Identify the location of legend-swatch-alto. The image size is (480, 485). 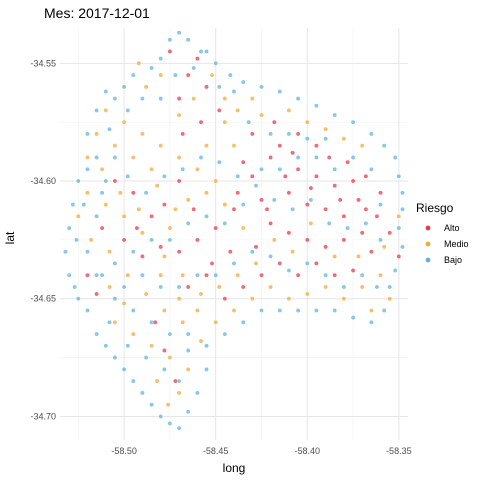
(428, 228).